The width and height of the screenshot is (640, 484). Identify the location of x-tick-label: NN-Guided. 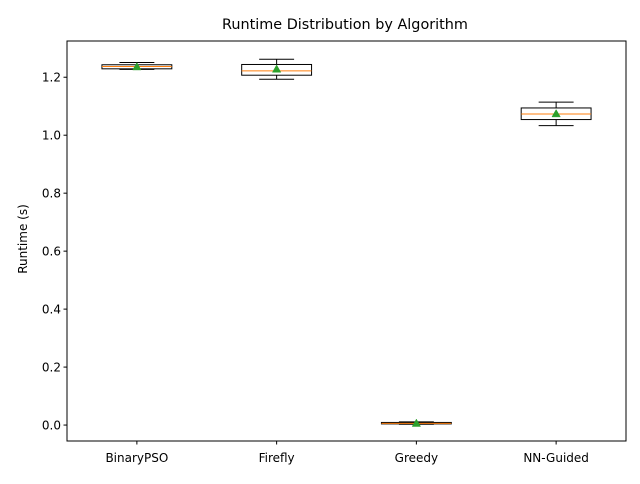
(556, 458).